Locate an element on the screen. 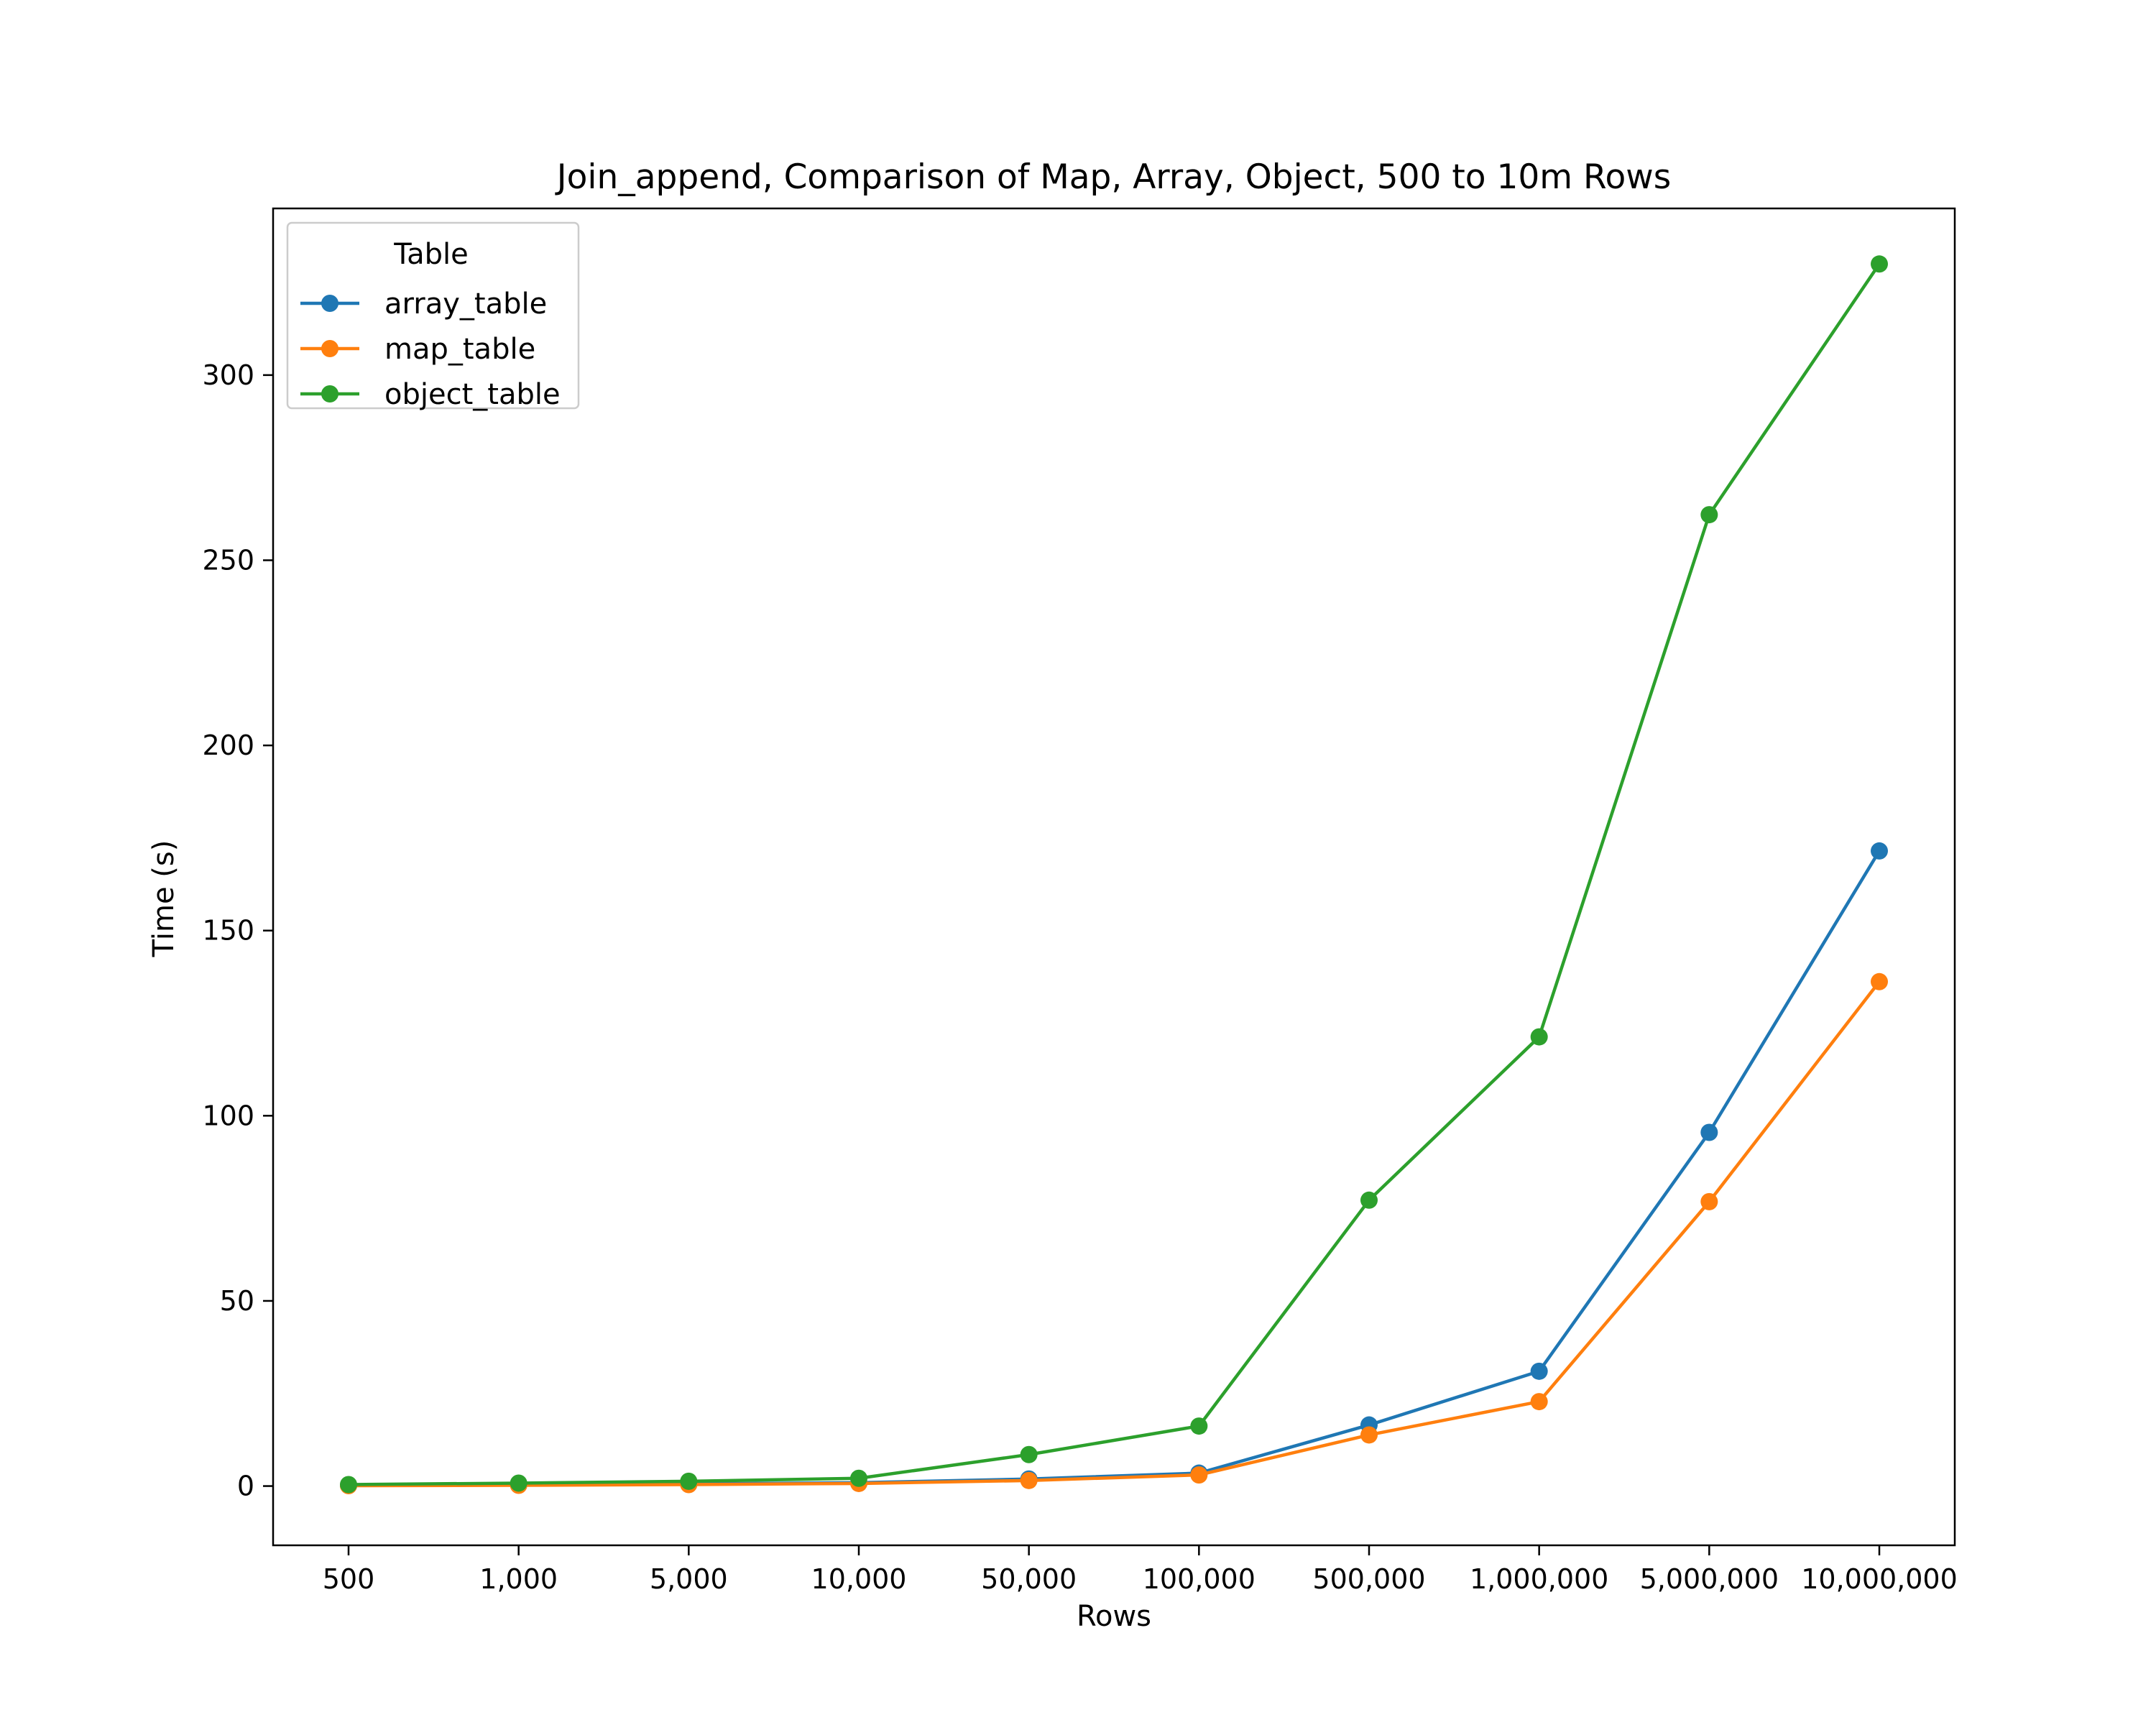 The width and height of the screenshot is (2156, 1725). x-tick-label: 5,000 is located at coordinates (689, 1579).